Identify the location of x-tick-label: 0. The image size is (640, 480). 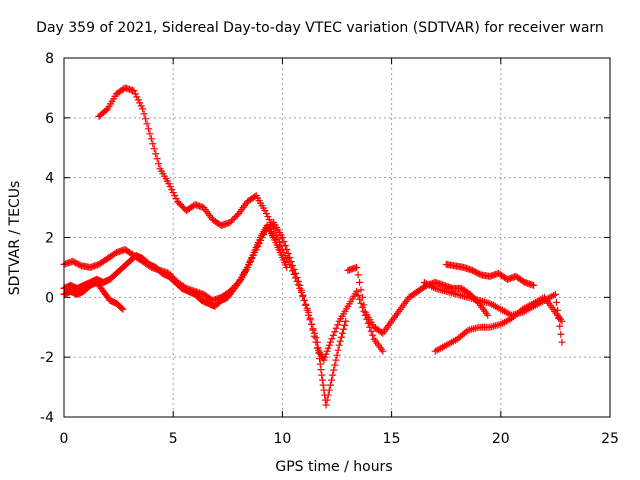
(64, 439).